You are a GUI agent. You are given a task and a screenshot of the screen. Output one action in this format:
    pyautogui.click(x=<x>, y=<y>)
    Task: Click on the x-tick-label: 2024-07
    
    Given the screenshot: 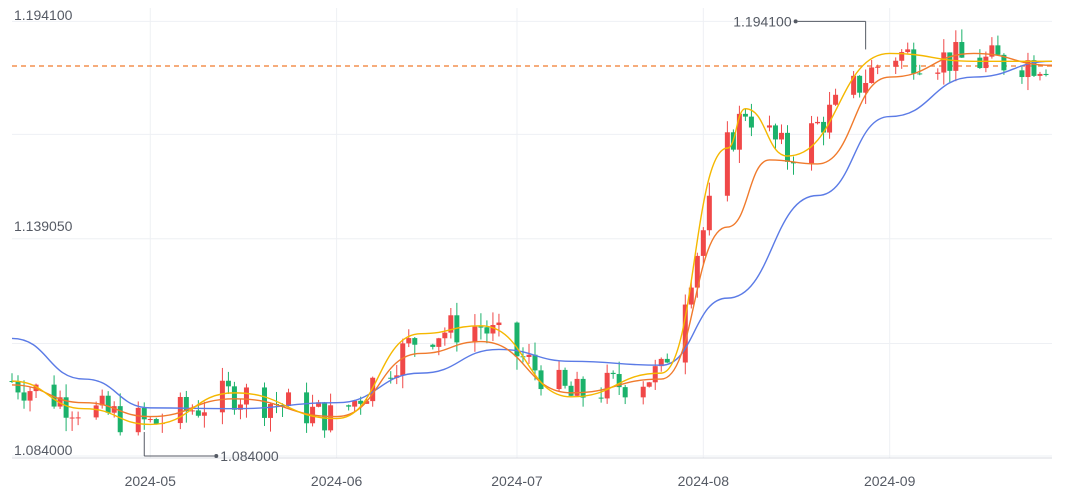 What is the action you would take?
    pyautogui.click(x=517, y=481)
    